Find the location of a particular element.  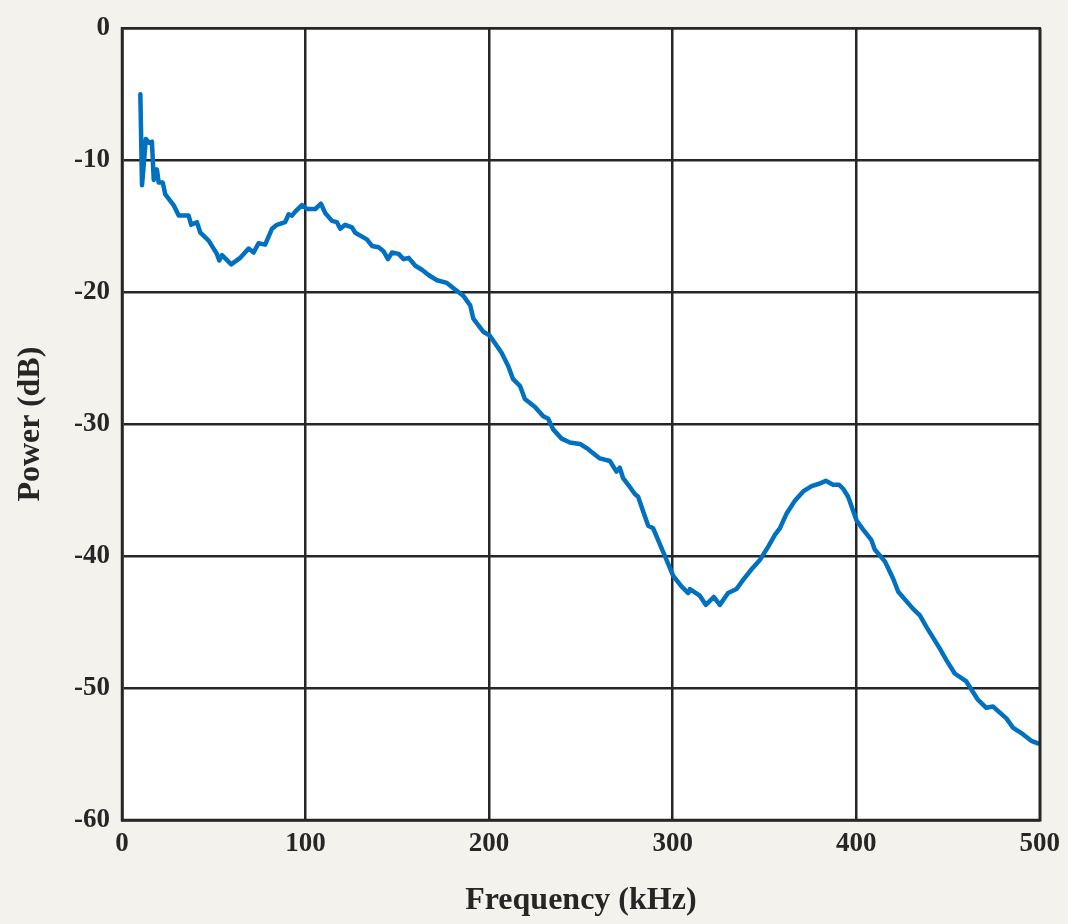

y-axis-title: Power (dB) is located at coordinates (28, 424).